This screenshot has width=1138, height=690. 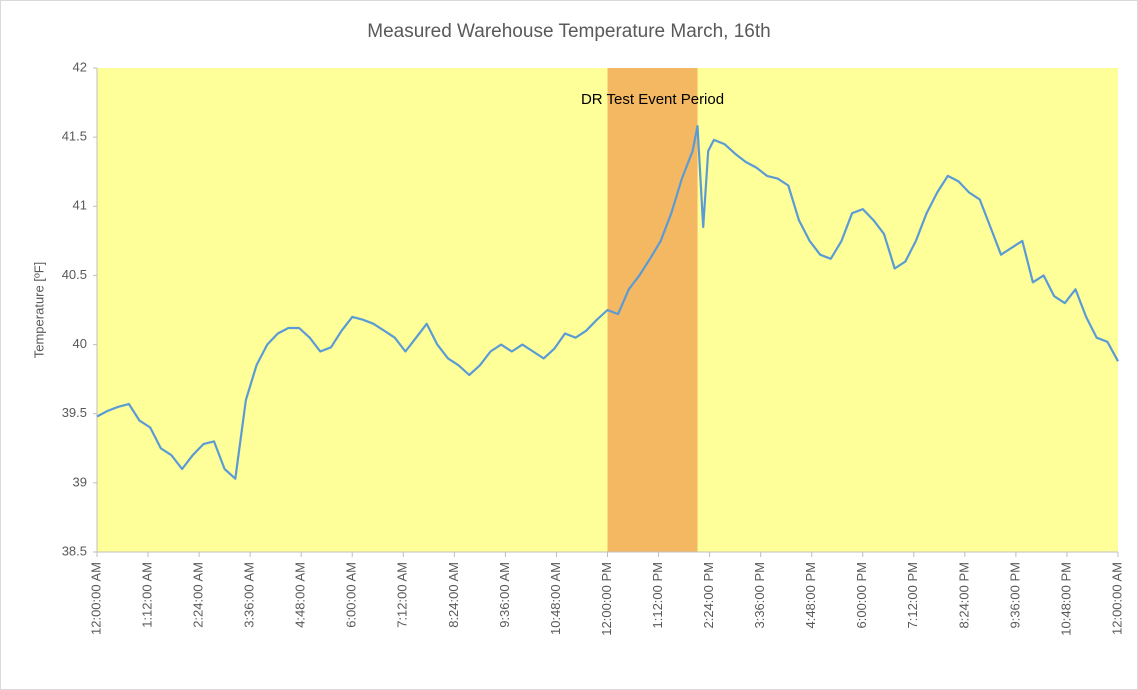 I want to click on y-tick-label: 42, so click(x=80, y=66).